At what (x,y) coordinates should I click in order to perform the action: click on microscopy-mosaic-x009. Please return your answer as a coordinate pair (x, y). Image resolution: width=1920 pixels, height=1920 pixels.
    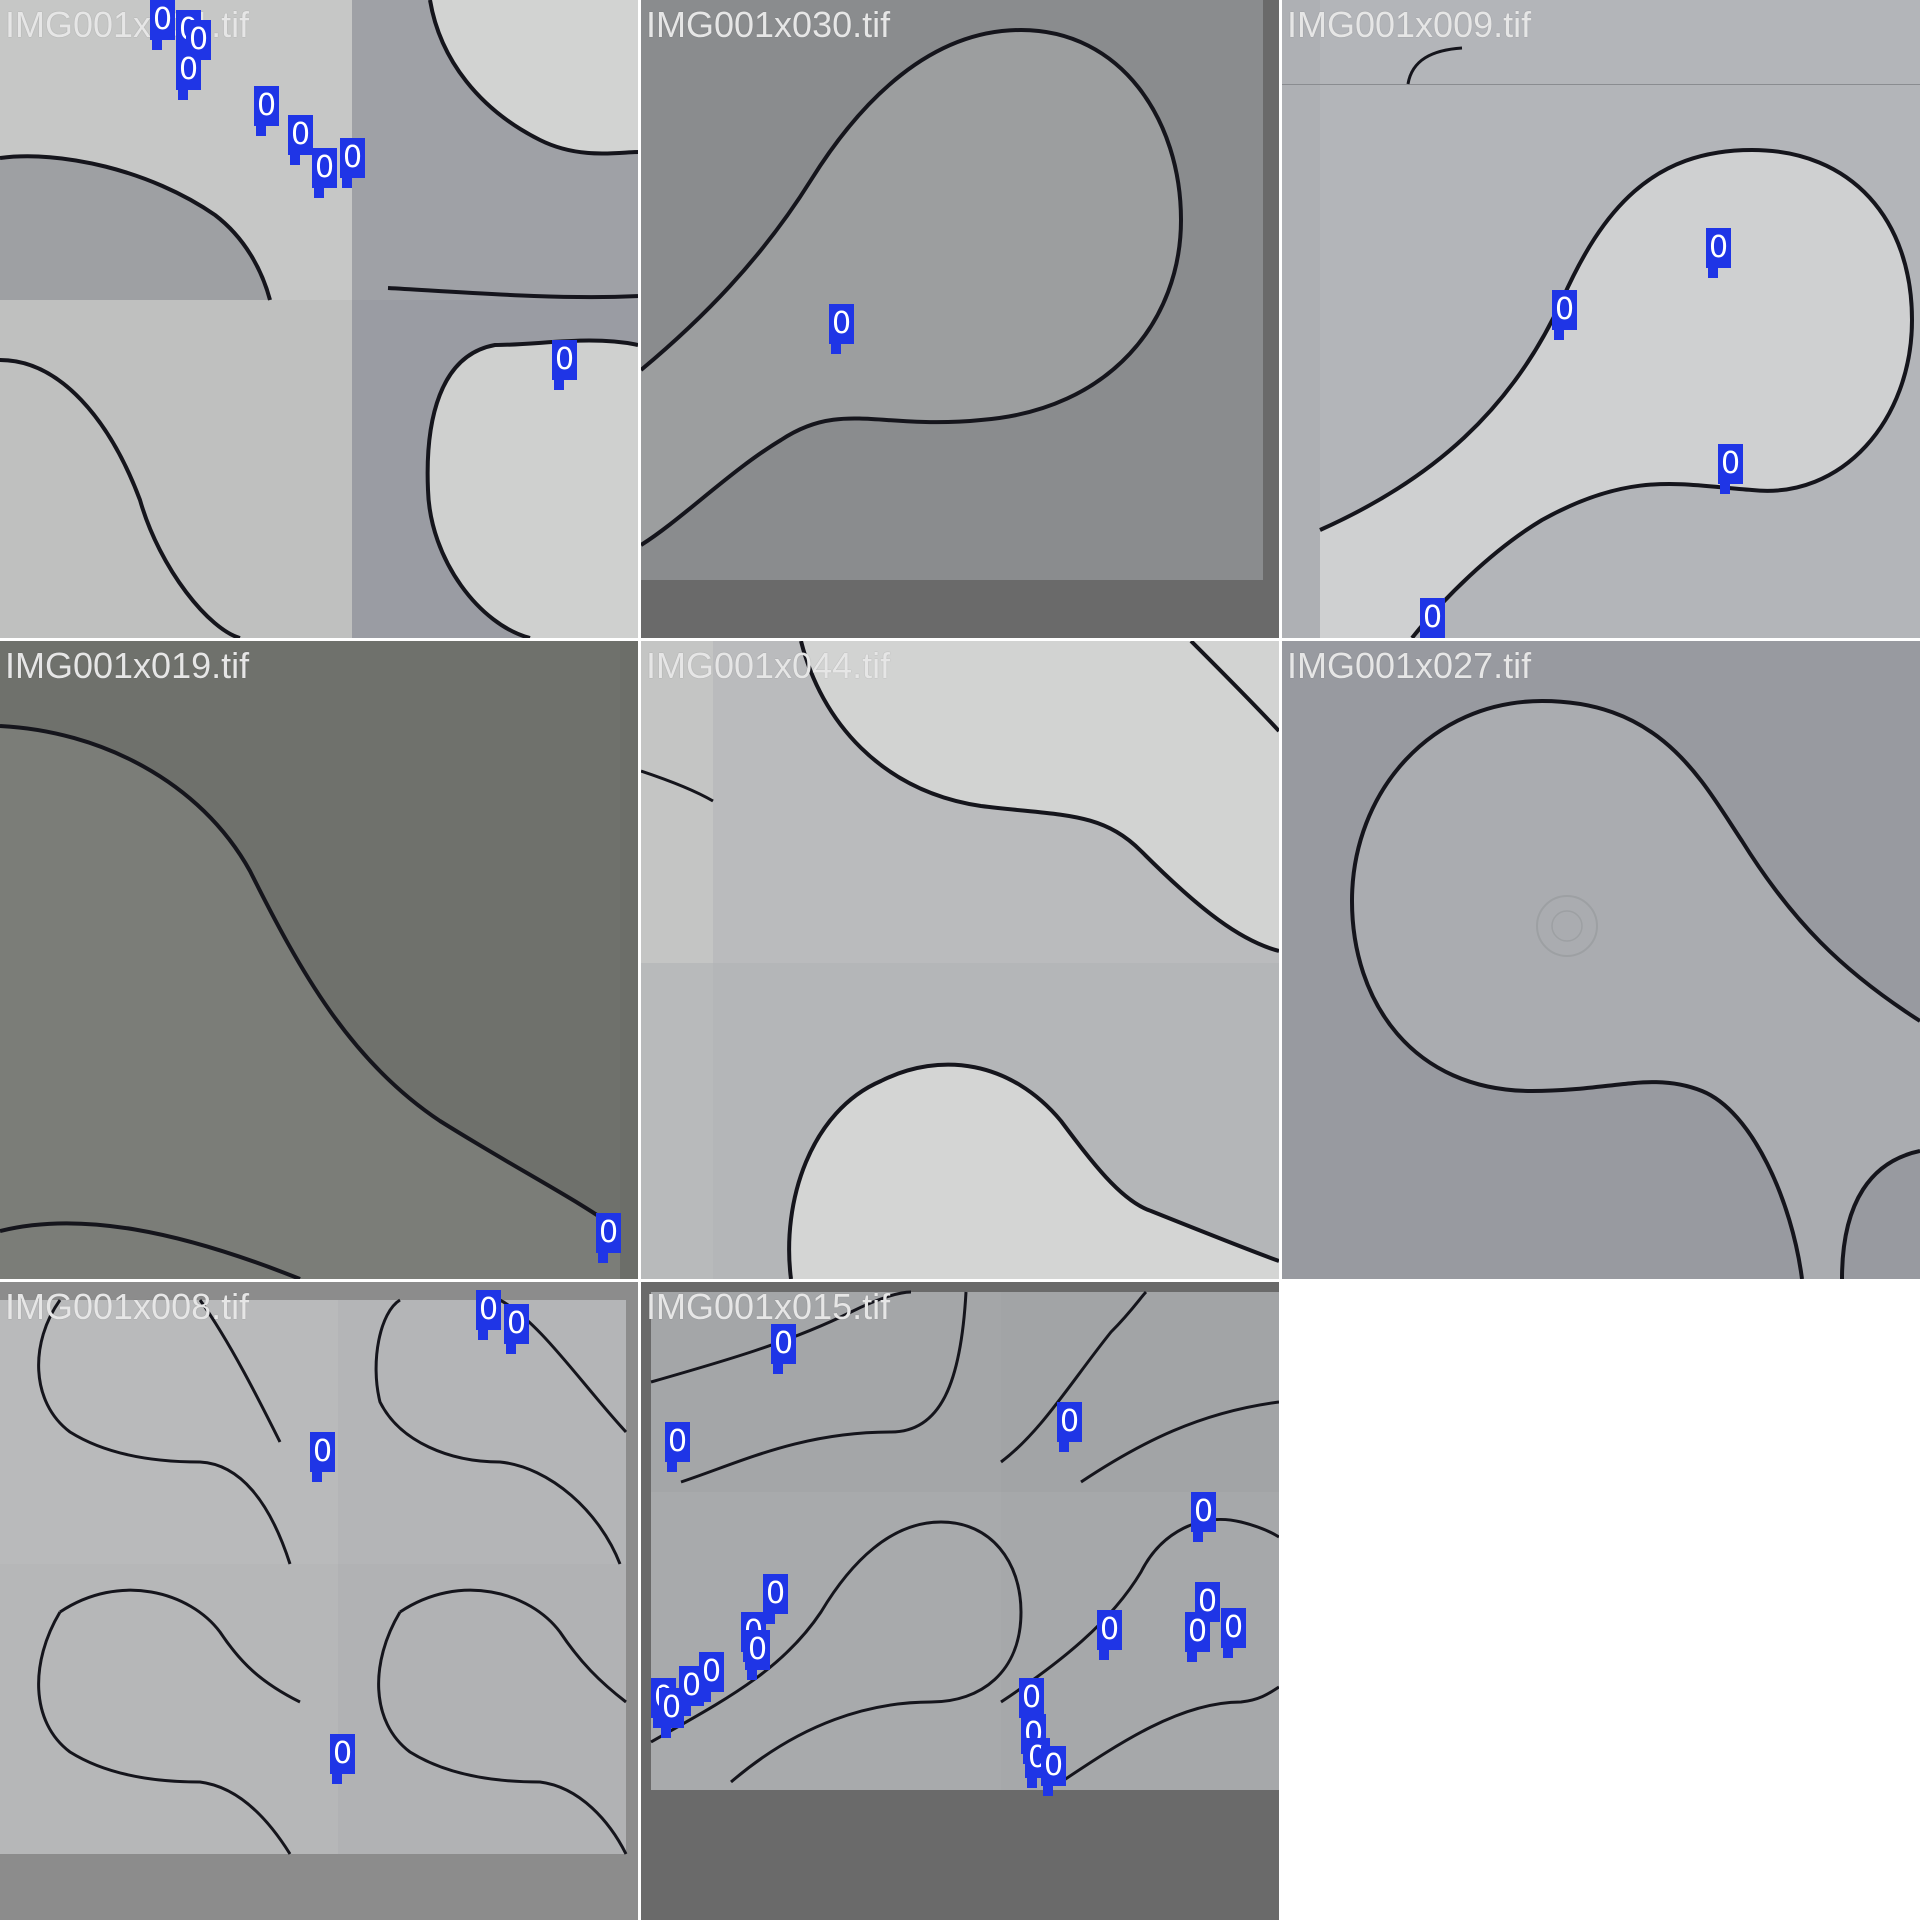
    Looking at the image, I should click on (1601, 319).